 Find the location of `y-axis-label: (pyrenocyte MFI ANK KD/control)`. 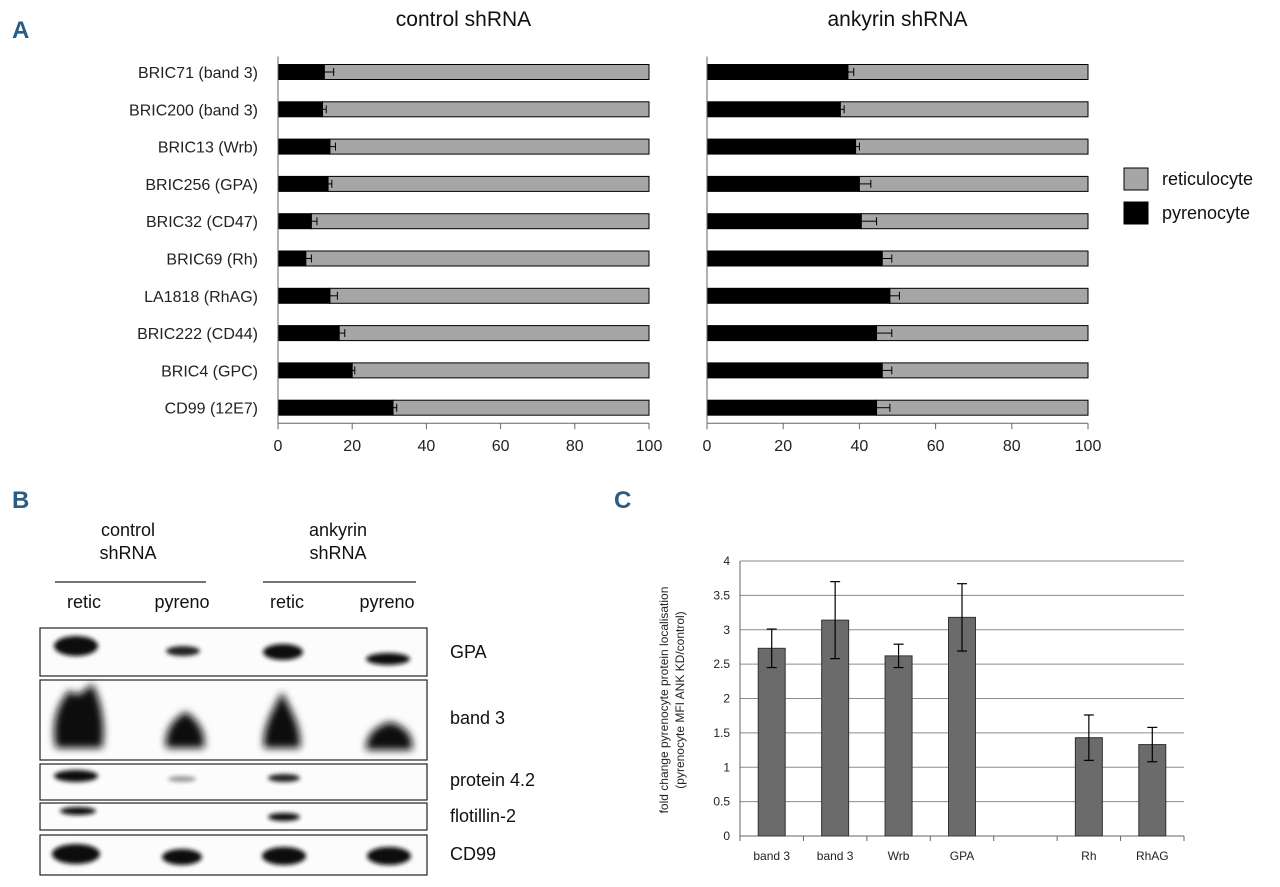

y-axis-label: (pyrenocyte MFI ANK KD/control) is located at coordinates (680, 699).